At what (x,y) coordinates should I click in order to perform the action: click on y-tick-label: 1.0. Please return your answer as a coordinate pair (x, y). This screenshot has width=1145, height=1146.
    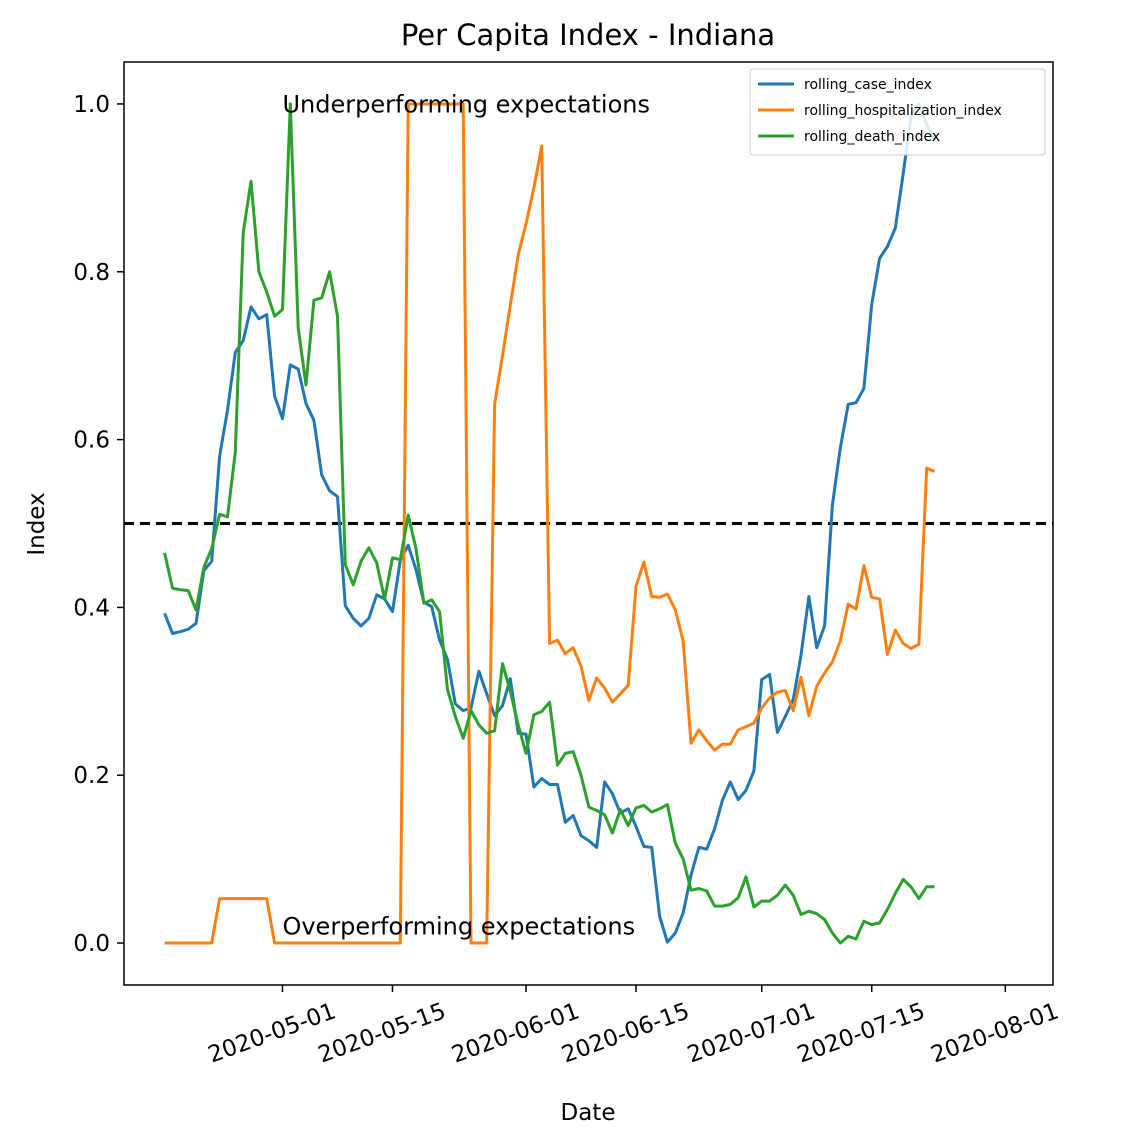
    Looking at the image, I should click on (91, 105).